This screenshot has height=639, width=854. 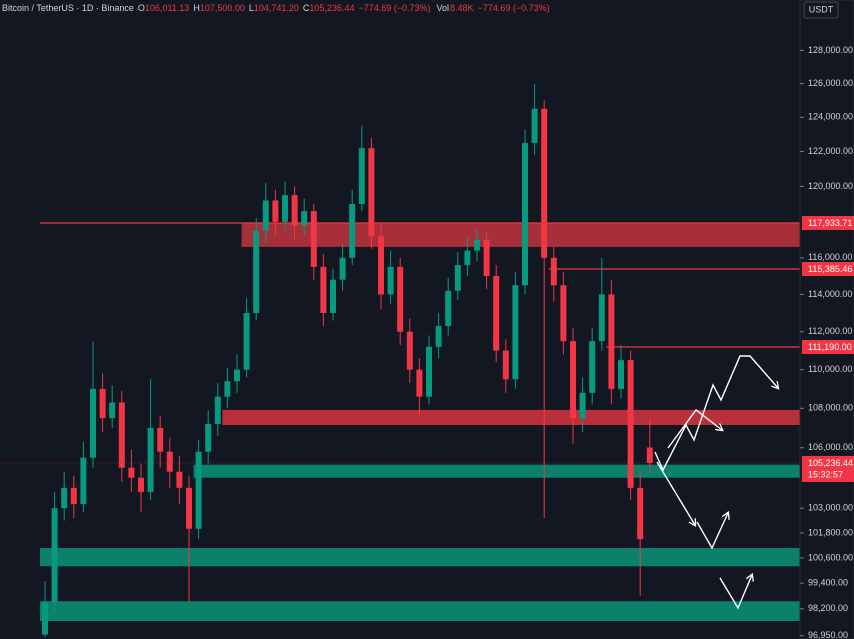 I want to click on field-value: 107,500.00, so click(x=222, y=8).